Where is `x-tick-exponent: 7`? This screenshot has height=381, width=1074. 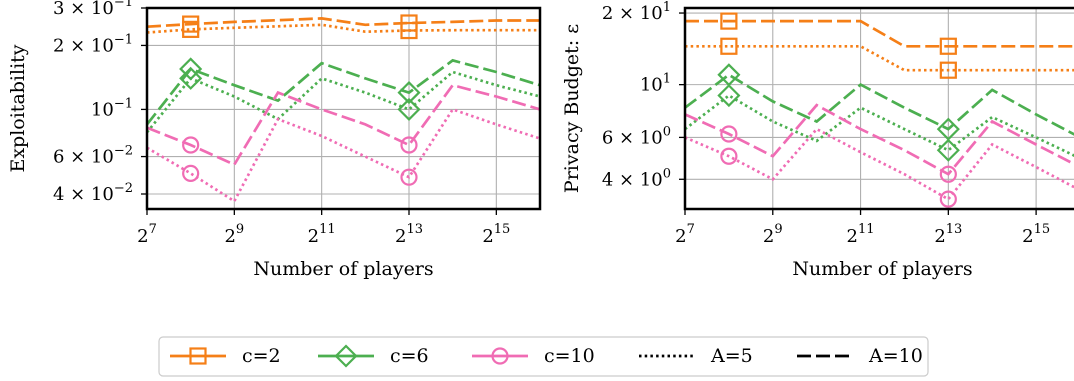 x-tick-exponent: 7 is located at coordinates (691, 229).